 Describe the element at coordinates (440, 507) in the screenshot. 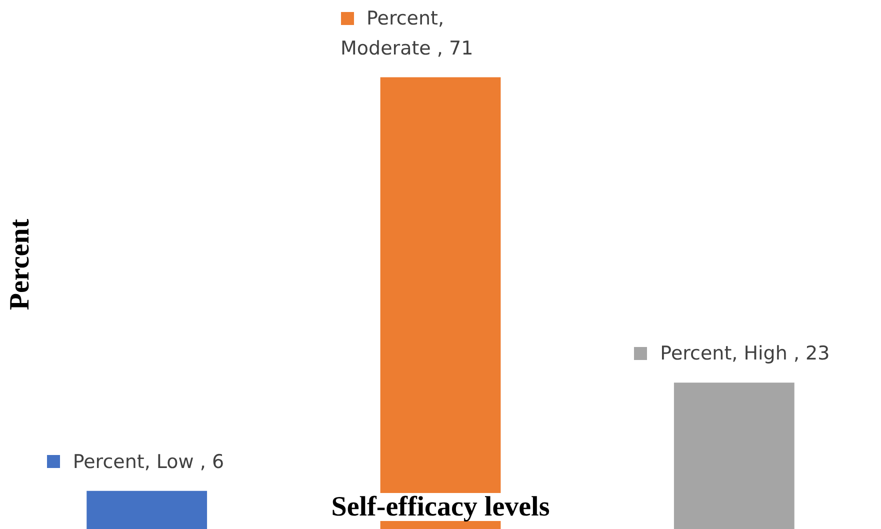

I see `x-axis-title: Self-efficacy levels` at that location.